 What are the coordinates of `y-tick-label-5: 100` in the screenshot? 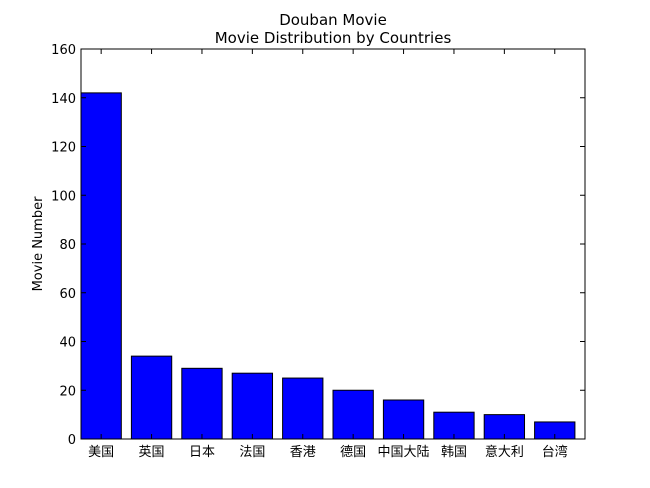 It's located at (63, 196).